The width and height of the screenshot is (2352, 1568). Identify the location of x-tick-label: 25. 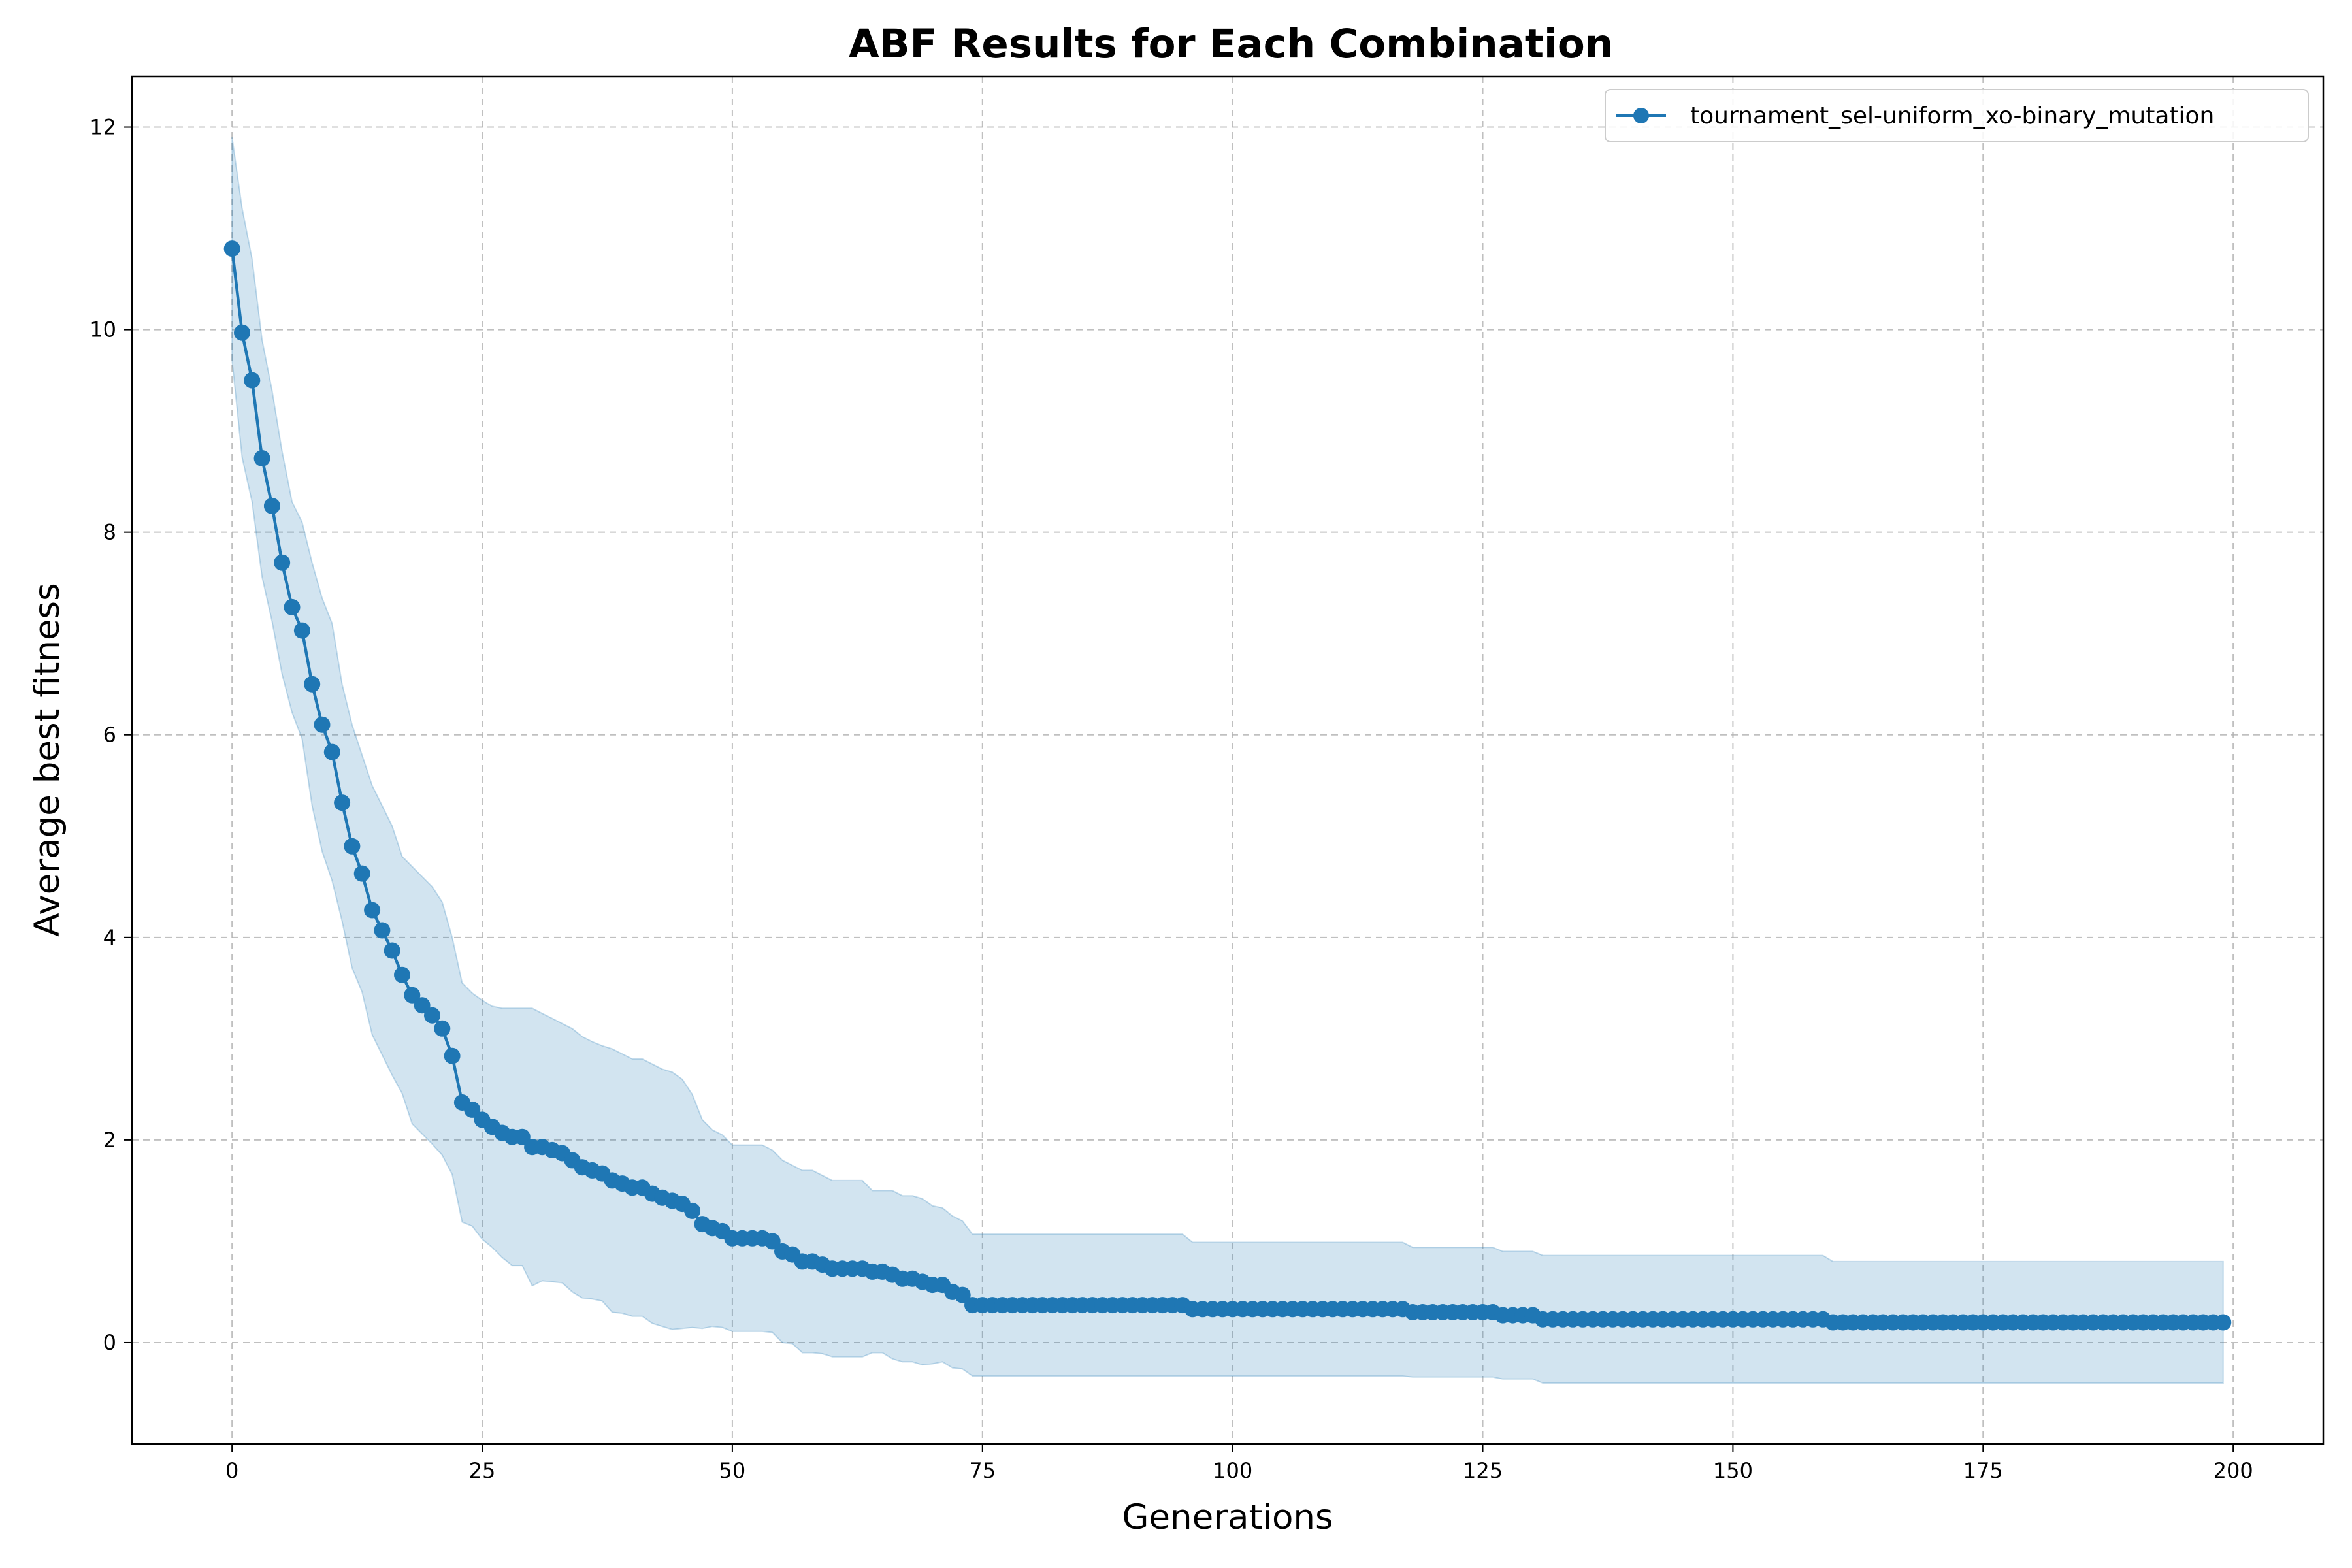
(482, 1470).